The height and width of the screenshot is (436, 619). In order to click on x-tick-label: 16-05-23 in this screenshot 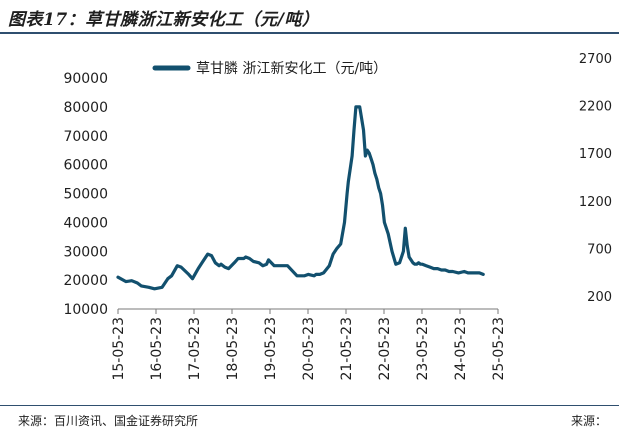, I will do `click(157, 349)`.